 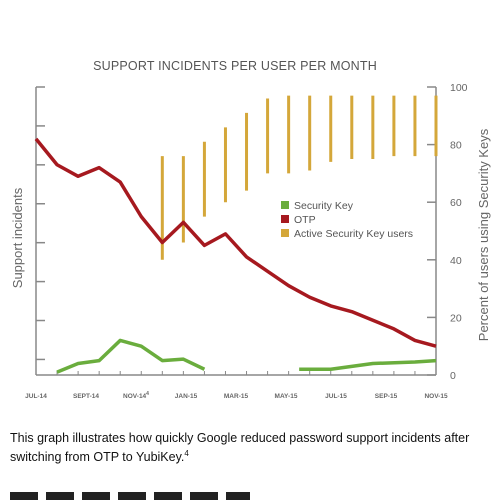 What do you see at coordinates (386, 396) in the screenshot?
I see `x-tick-label: SEP-15` at bounding box center [386, 396].